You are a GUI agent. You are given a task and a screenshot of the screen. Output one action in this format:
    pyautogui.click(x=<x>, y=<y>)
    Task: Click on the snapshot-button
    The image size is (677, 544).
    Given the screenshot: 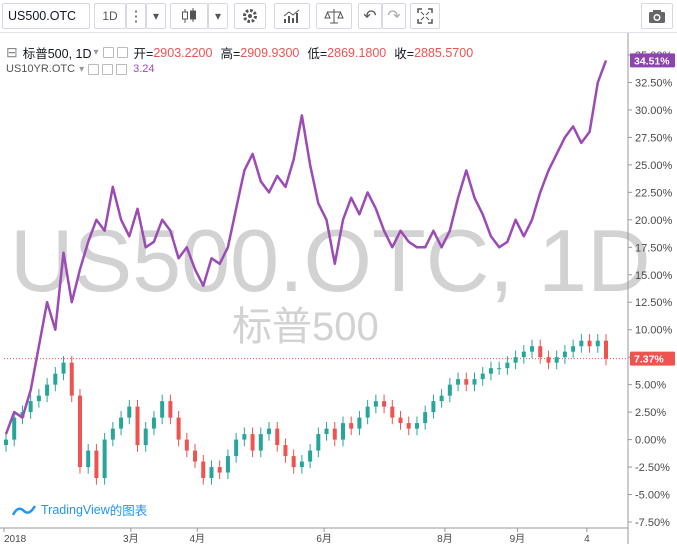 What is the action you would take?
    pyautogui.click(x=657, y=16)
    